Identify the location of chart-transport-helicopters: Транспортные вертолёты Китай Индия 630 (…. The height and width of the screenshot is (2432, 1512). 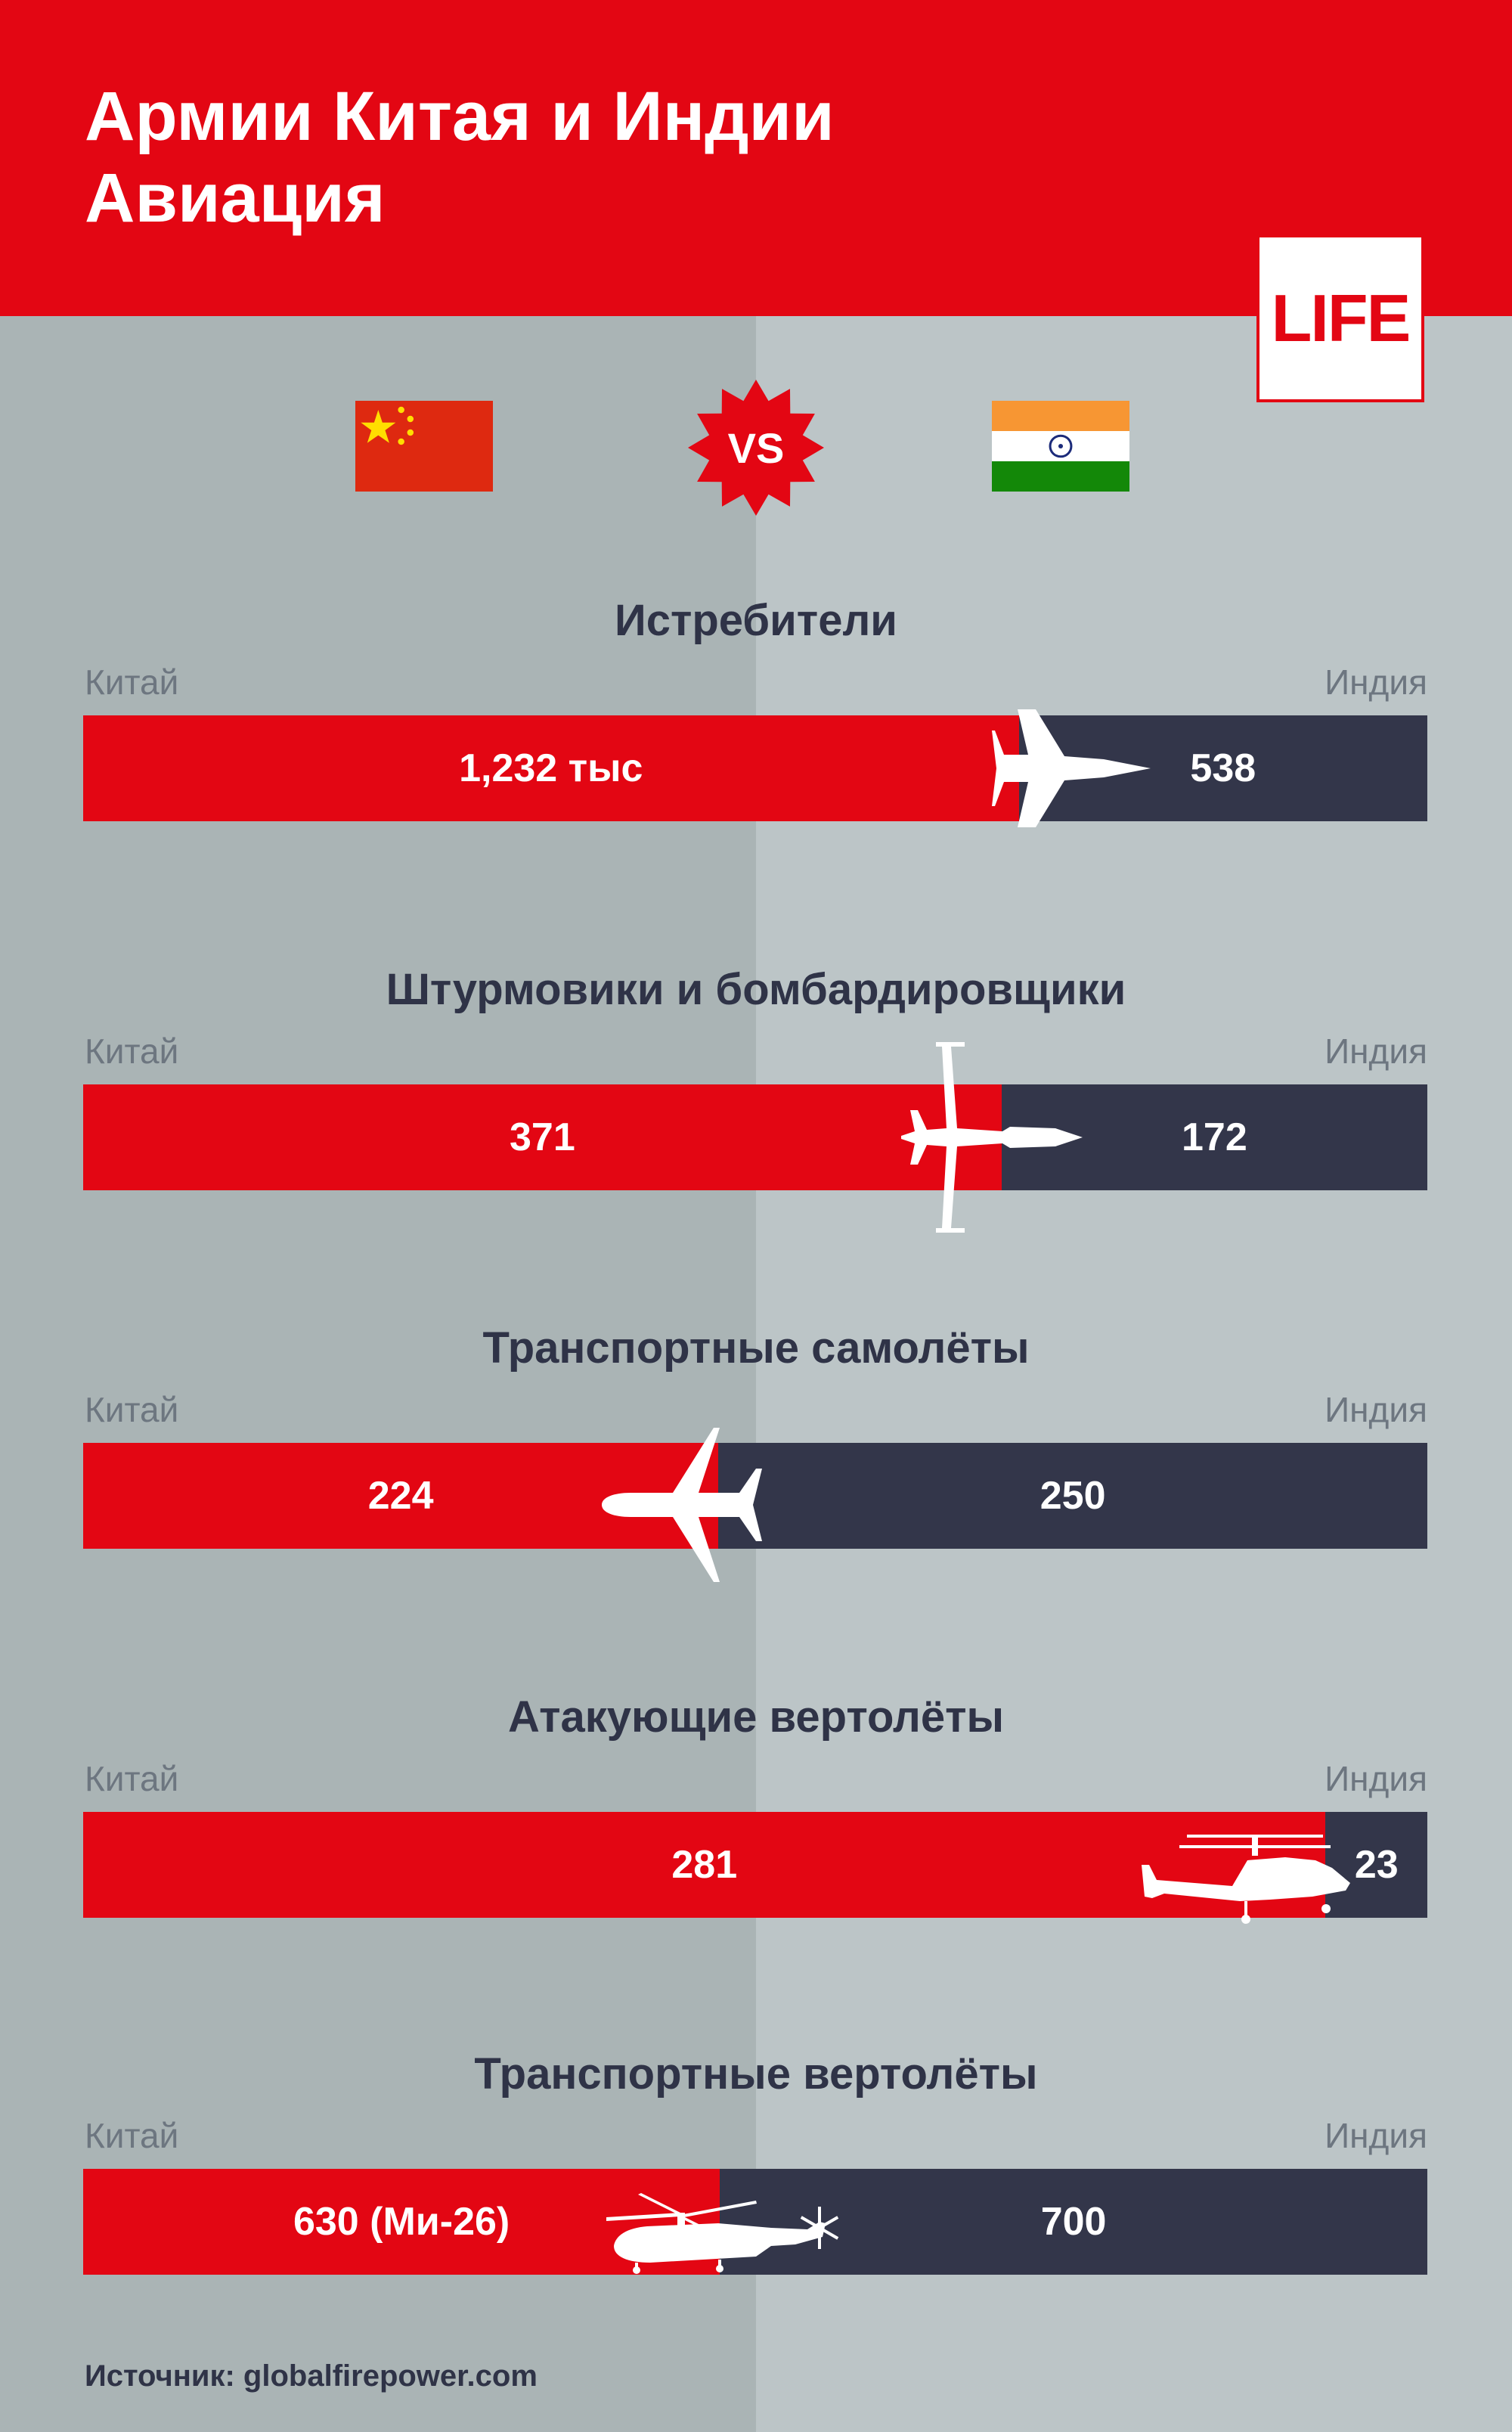
(756, 2177).